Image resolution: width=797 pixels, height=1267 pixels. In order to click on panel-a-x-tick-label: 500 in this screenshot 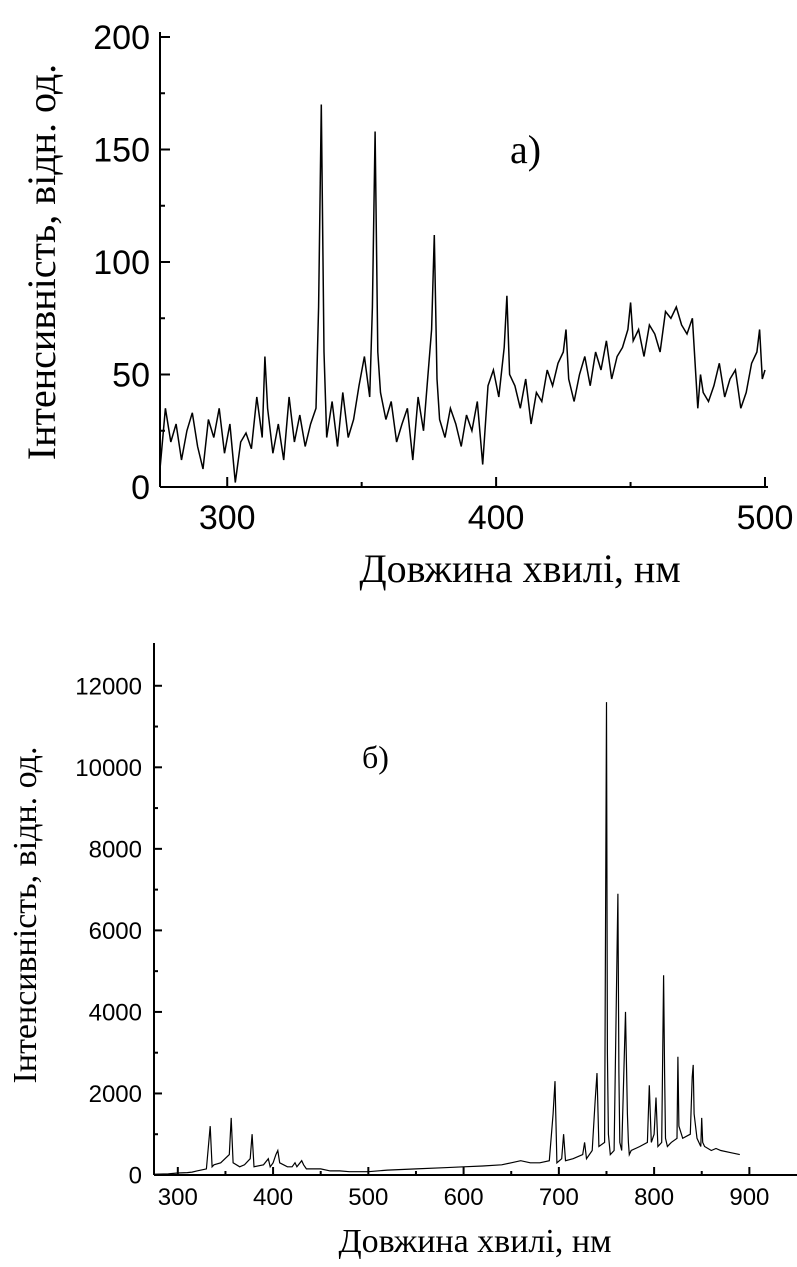, I will do `click(765, 518)`.